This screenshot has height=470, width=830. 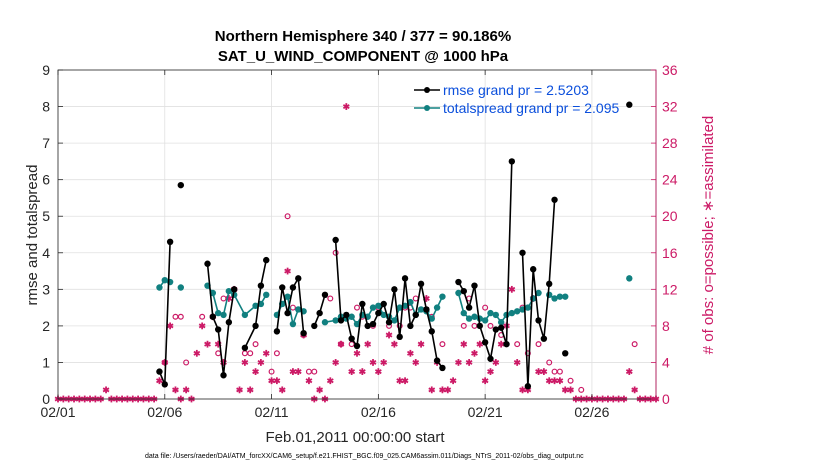 I want to click on y-tick-label: 8, so click(x=46, y=107).